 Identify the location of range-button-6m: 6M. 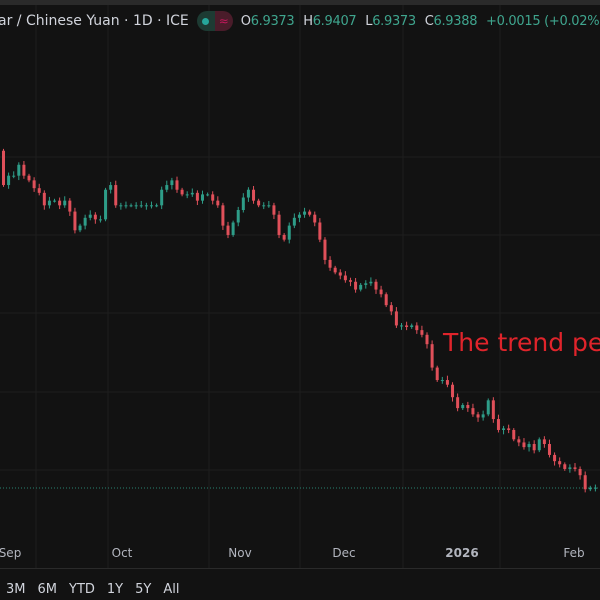
(47, 589).